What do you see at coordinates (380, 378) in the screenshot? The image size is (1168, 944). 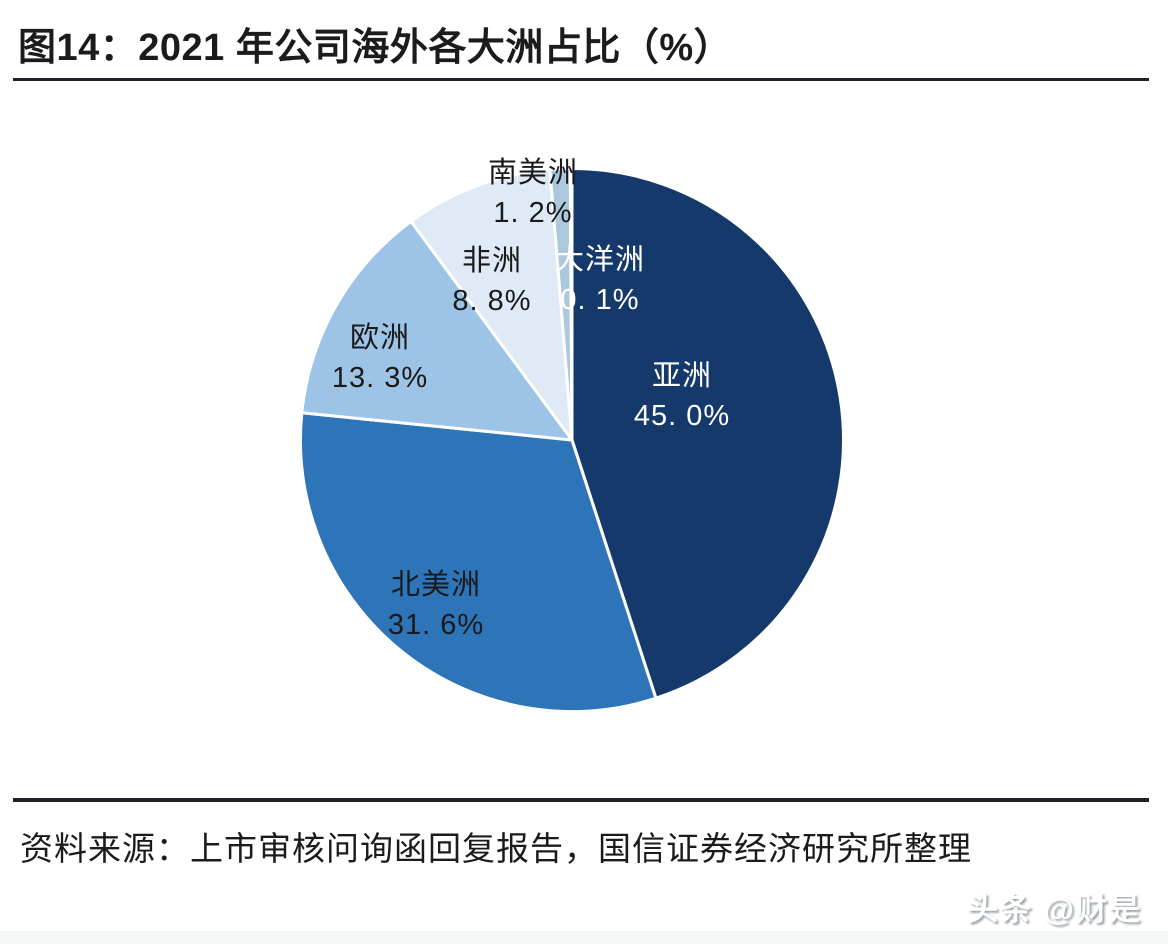 I see `pie-label-europe-value: 13. 3%` at bounding box center [380, 378].